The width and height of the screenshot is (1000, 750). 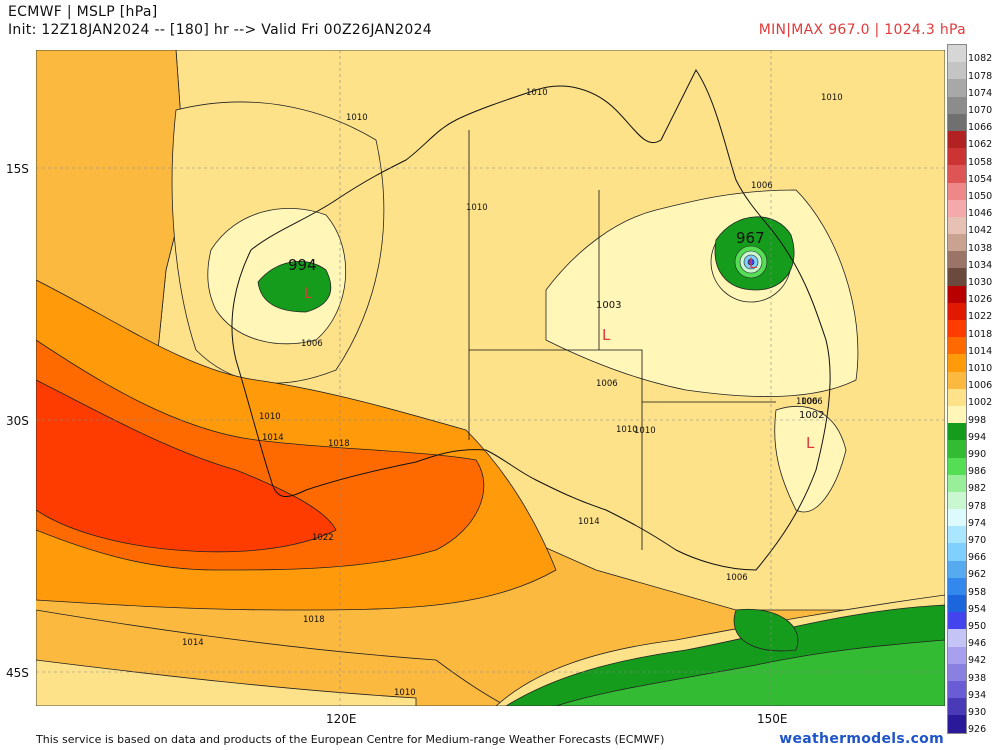 What do you see at coordinates (980, 403) in the screenshot?
I see `colorbar-level-label: 1002` at bounding box center [980, 403].